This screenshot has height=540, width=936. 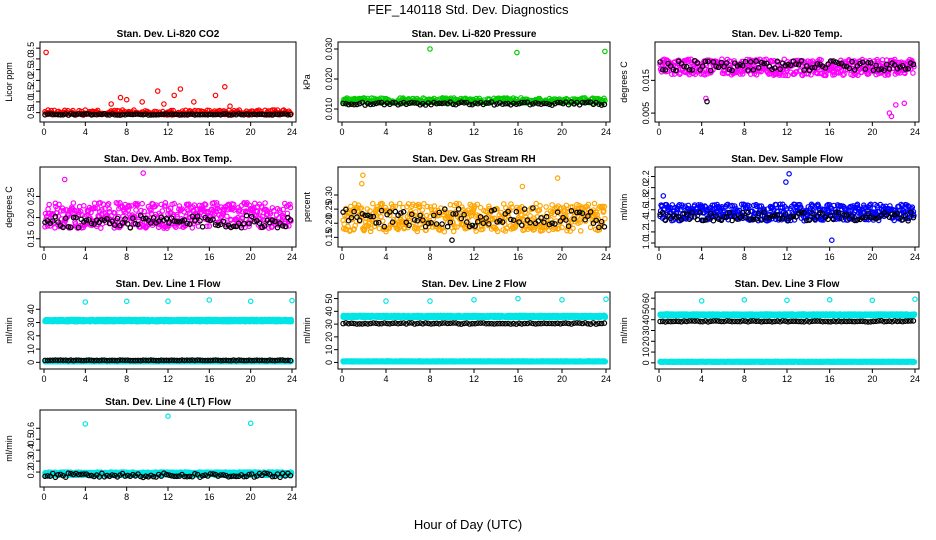 I want to click on y-tick-label: 0.005, so click(x=646, y=113).